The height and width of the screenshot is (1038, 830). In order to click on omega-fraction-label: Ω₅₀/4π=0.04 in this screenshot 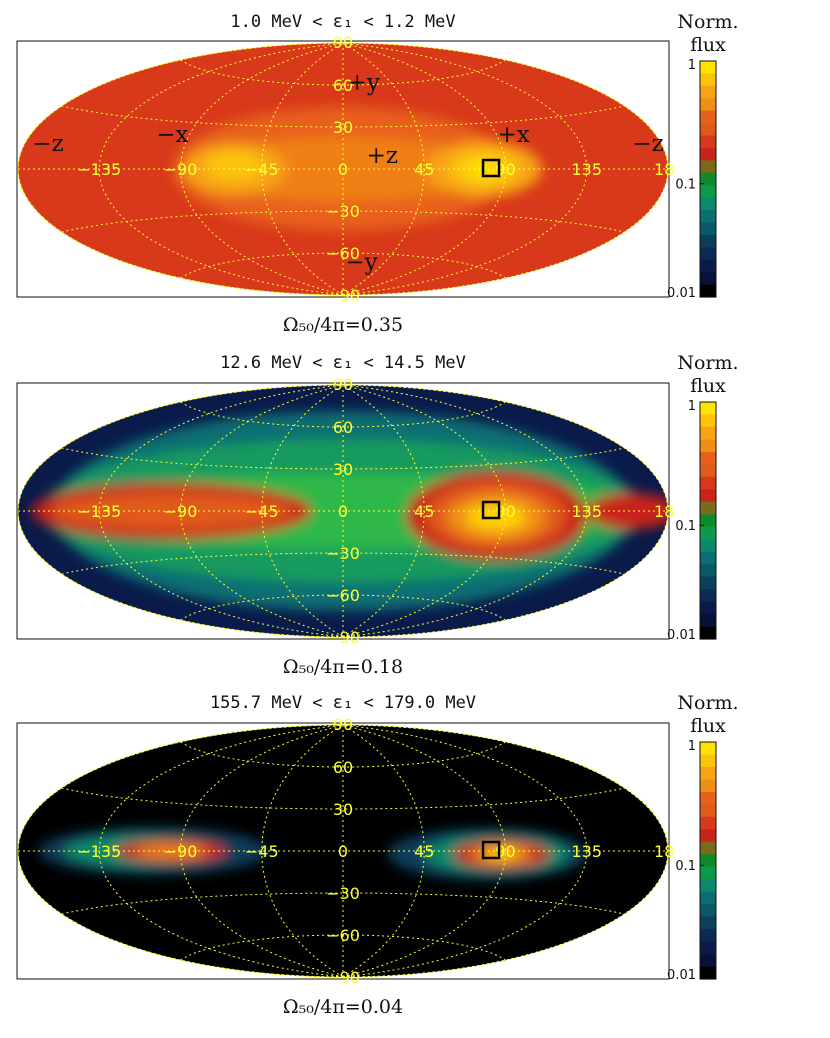, I will do `click(343, 1007)`.